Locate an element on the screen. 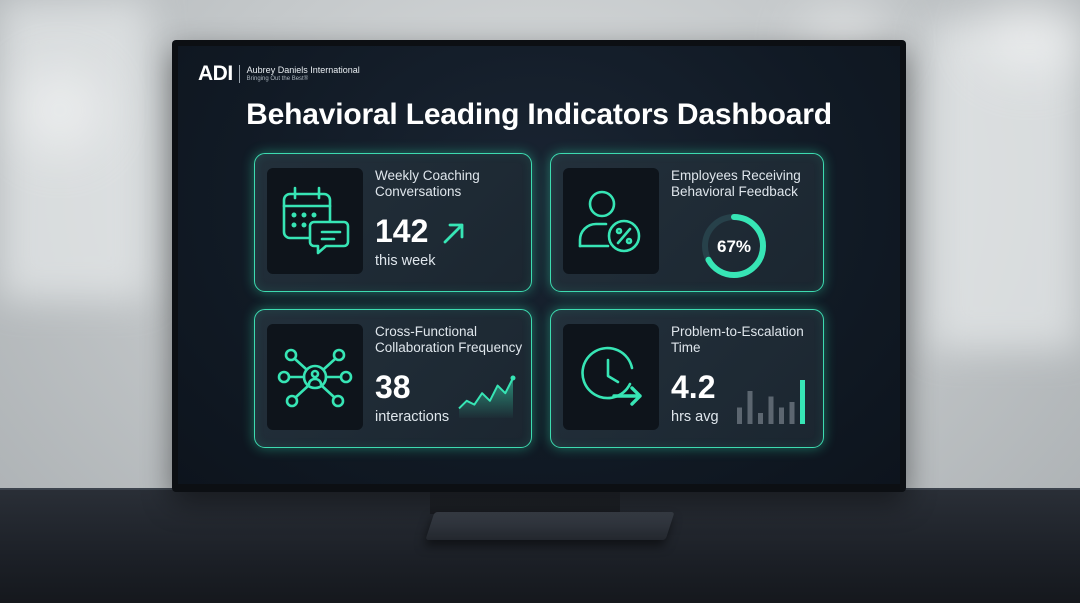 Image resolution: width=1080 pixels, height=603 pixels. sparkline-line is located at coordinates (486, 393).